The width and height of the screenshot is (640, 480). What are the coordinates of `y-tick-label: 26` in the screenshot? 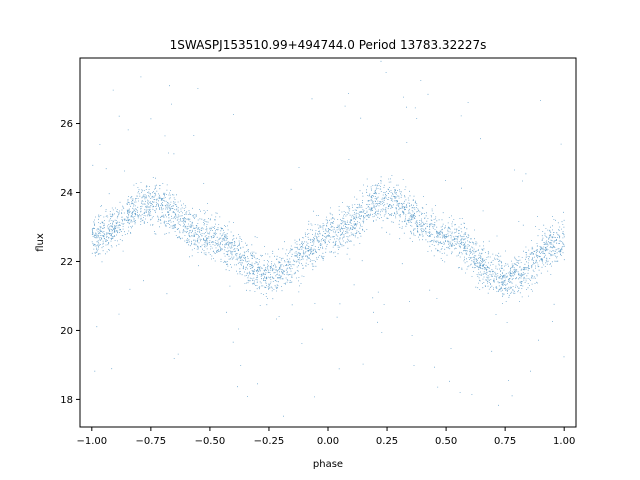 It's located at (66, 124).